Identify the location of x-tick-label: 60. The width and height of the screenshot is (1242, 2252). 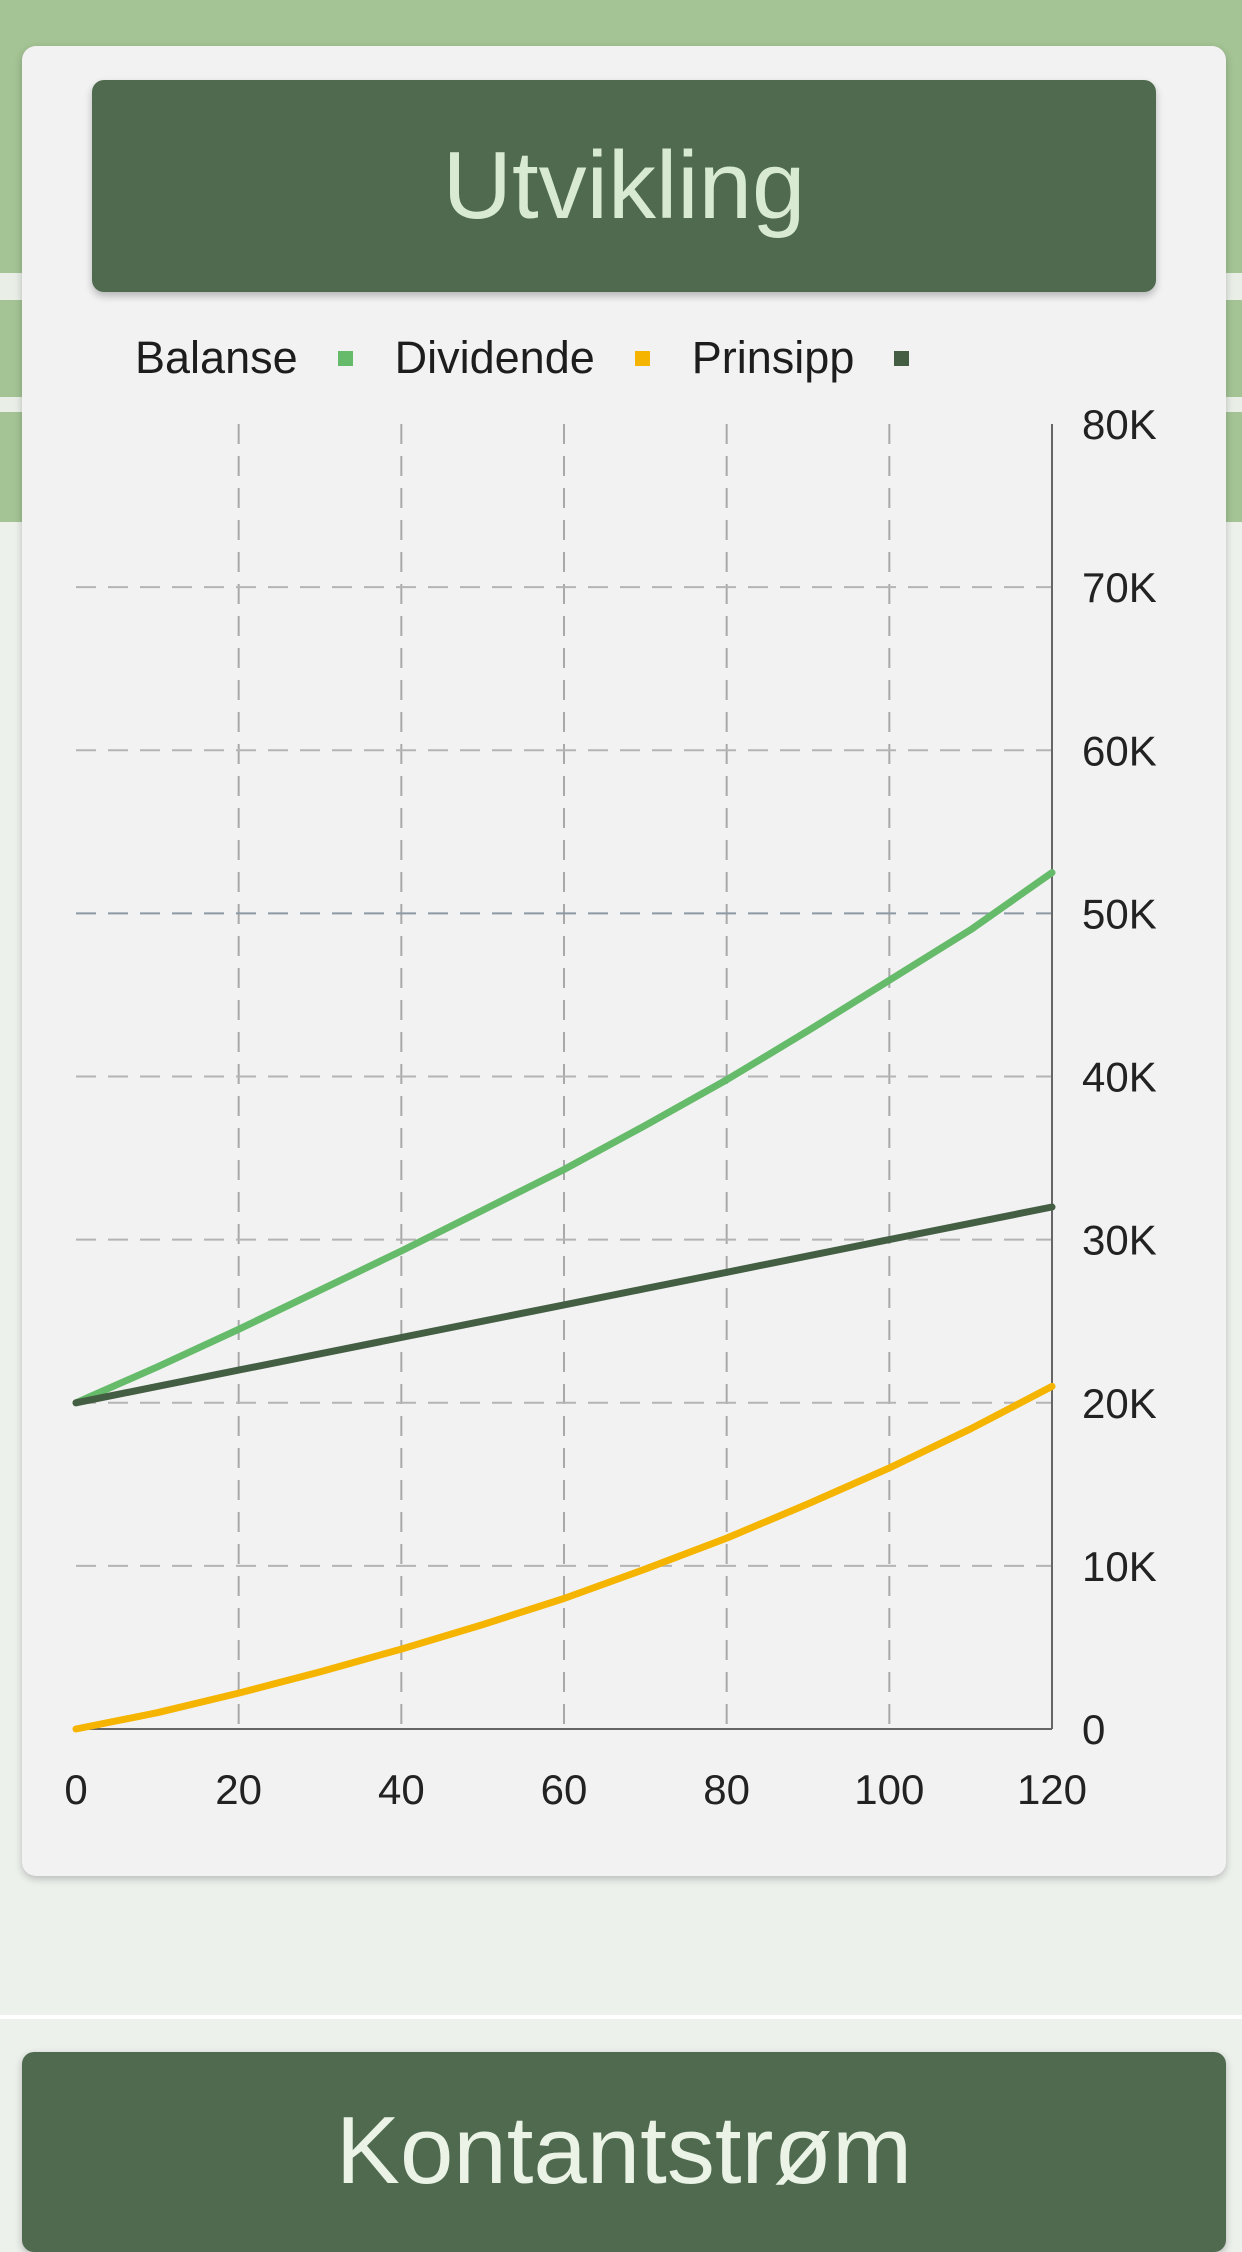
(564, 1789).